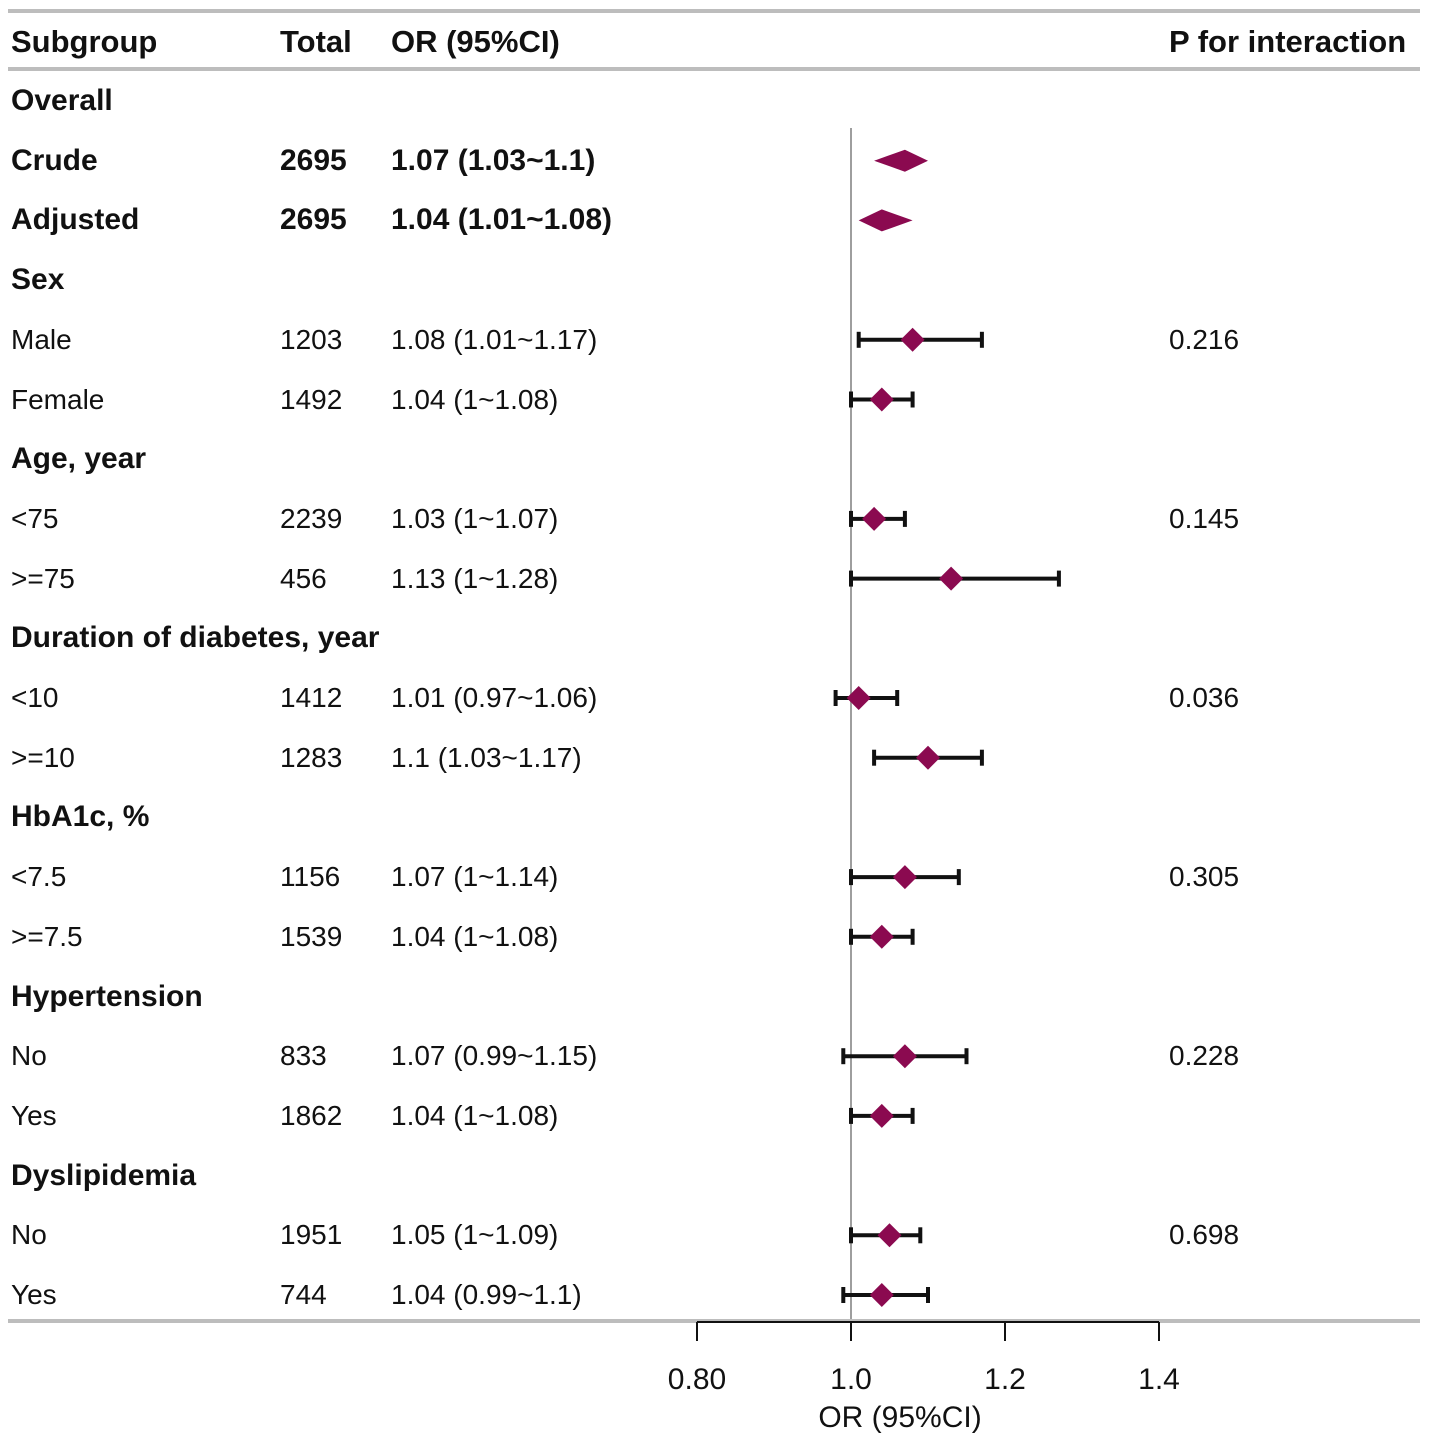  Describe the element at coordinates (1005, 1379) in the screenshot. I see `x-tick-label: 1.2` at that location.